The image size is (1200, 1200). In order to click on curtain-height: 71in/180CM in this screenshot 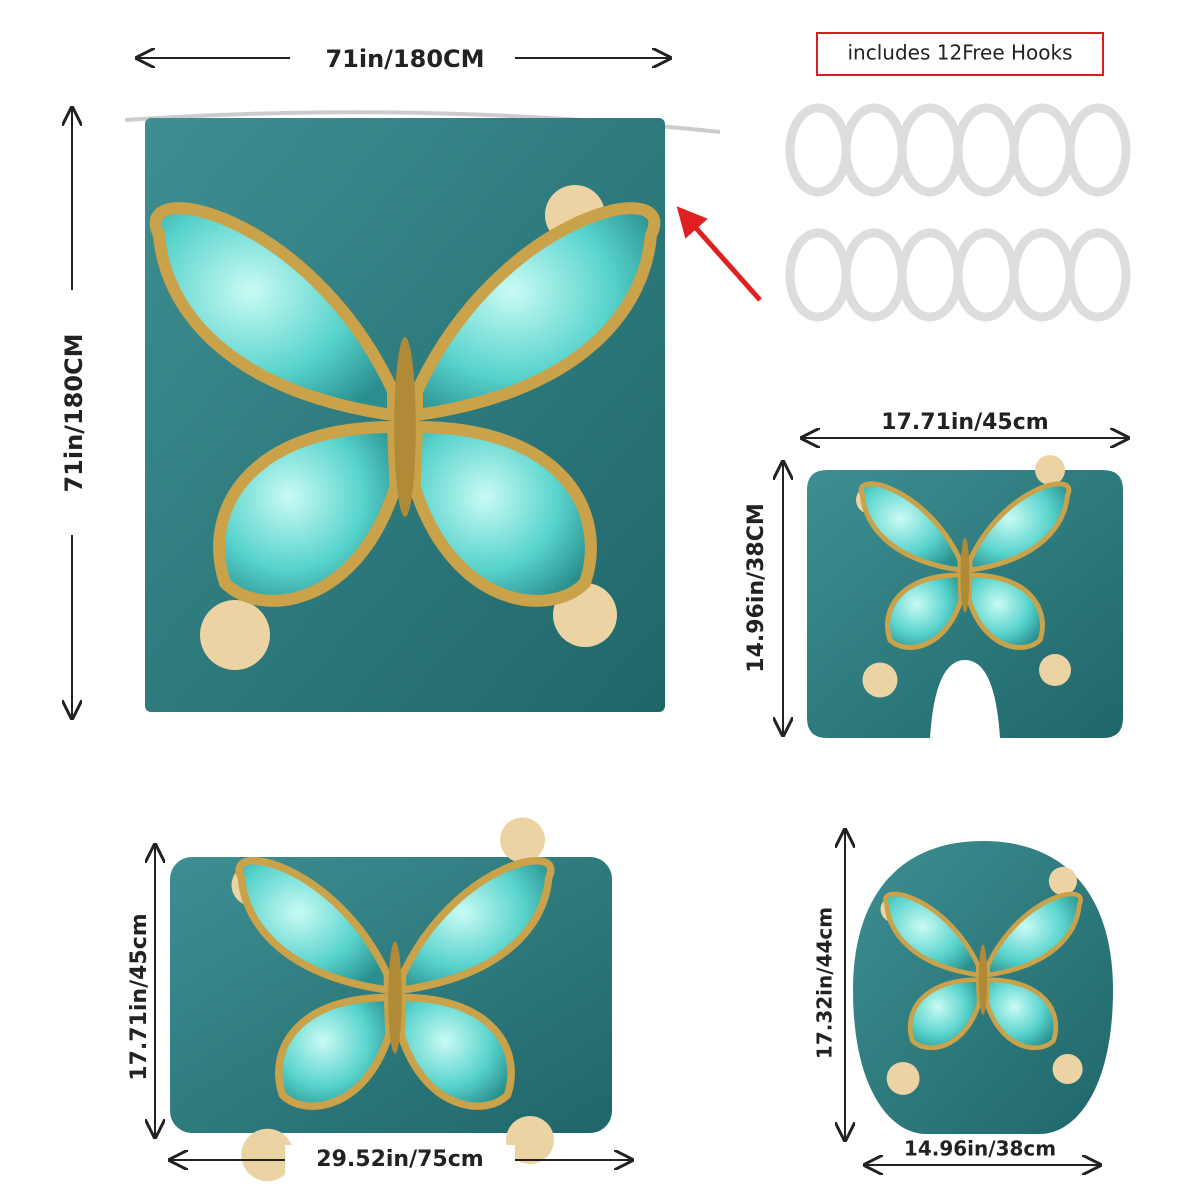, I will do `click(74, 412)`.